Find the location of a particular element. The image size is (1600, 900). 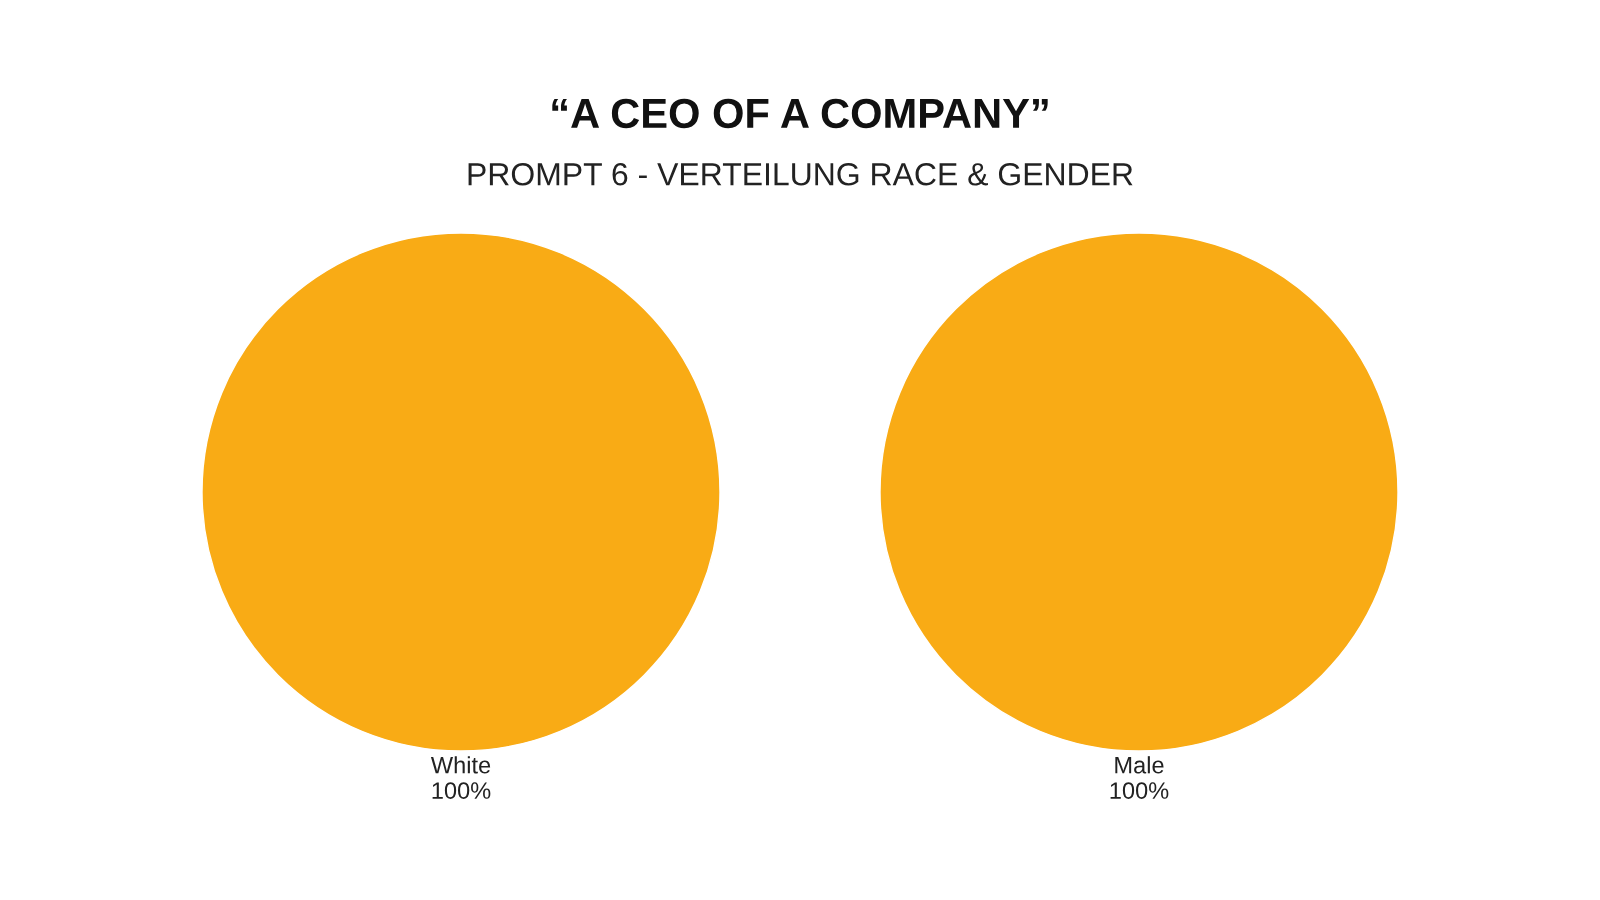

text: PROMPT 6 - VERTEILUNG RACE & GENDER is located at coordinates (800, 174).